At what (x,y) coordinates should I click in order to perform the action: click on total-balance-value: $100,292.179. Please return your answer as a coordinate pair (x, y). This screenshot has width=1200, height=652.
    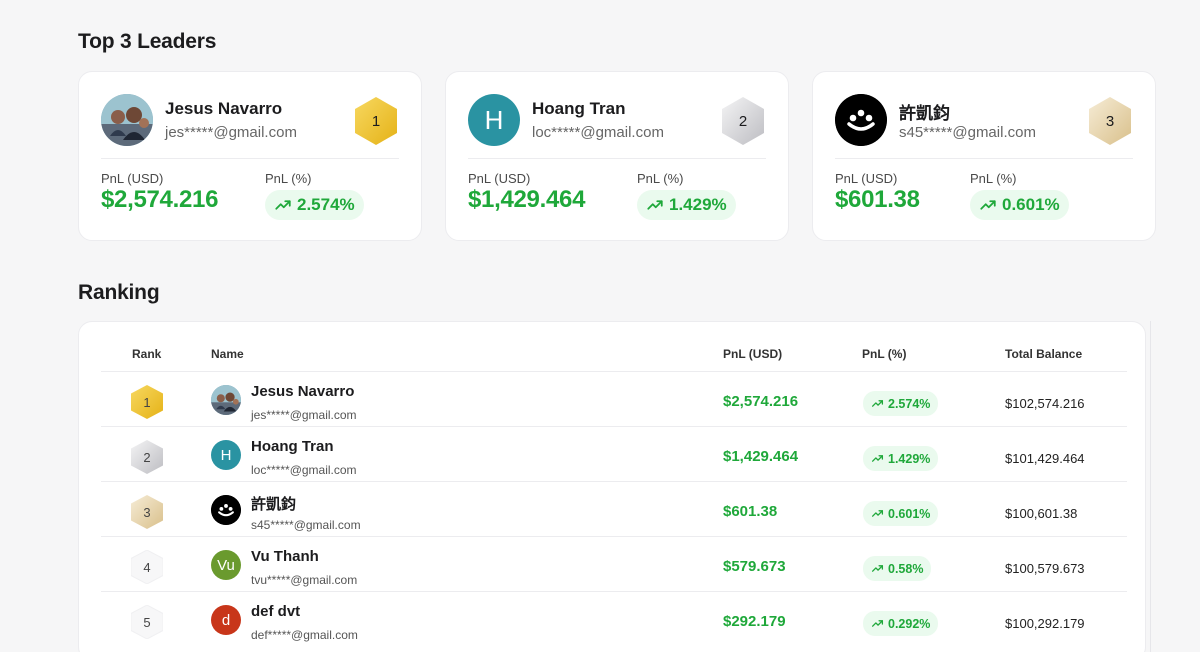
    Looking at the image, I should click on (1045, 623).